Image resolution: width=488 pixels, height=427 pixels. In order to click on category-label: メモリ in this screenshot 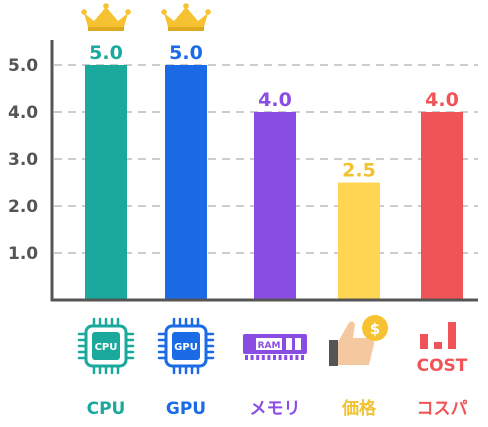, I will do `click(275, 409)`.